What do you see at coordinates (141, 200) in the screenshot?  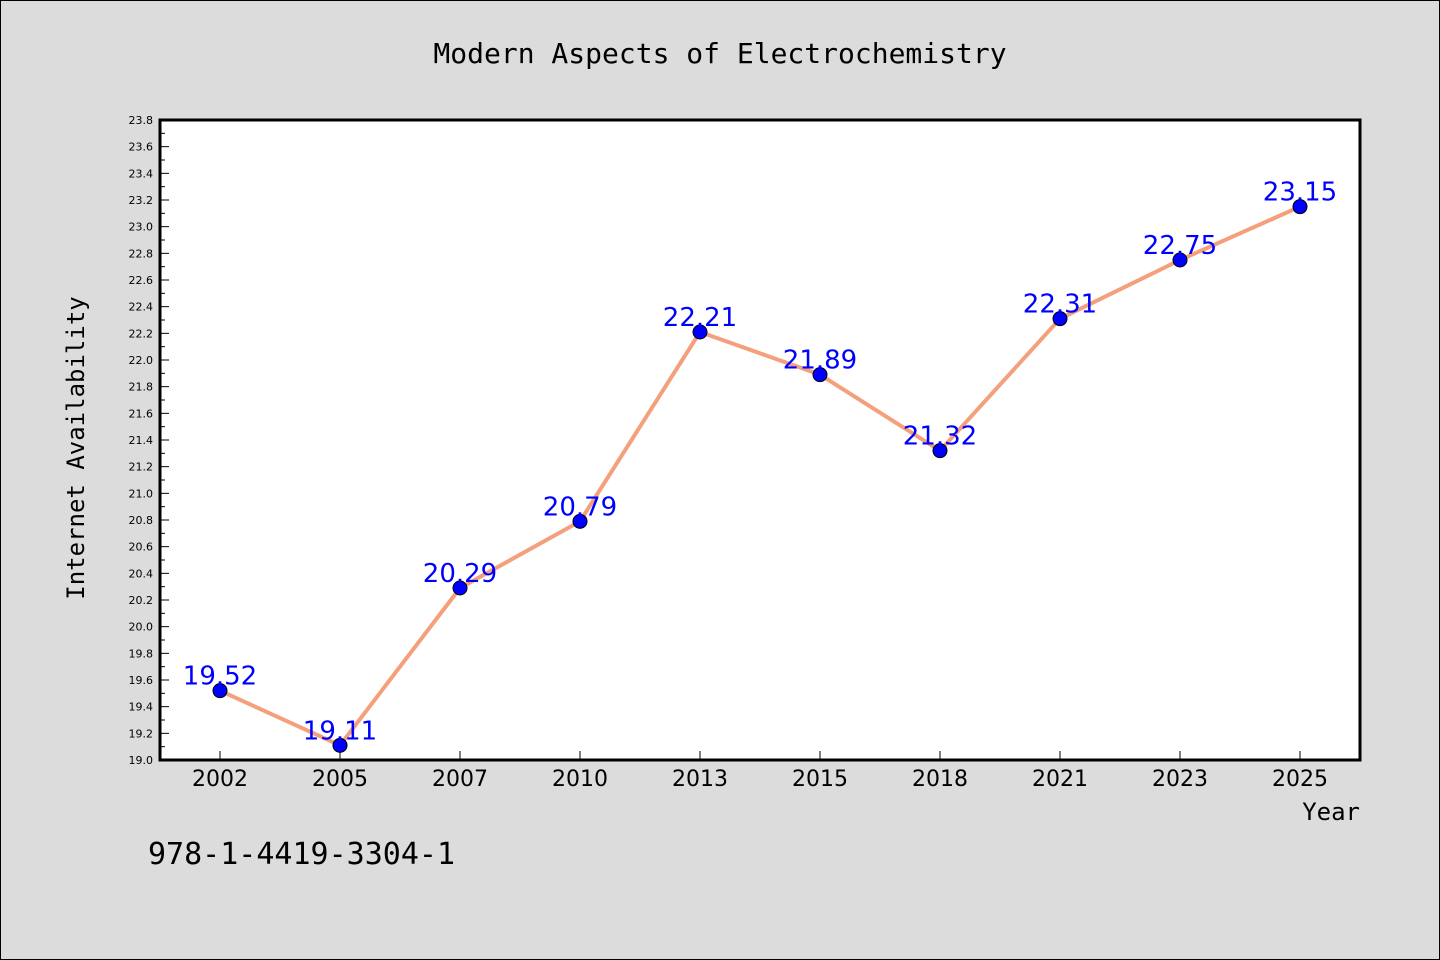 I see `y-tick-label: 23.2` at bounding box center [141, 200].